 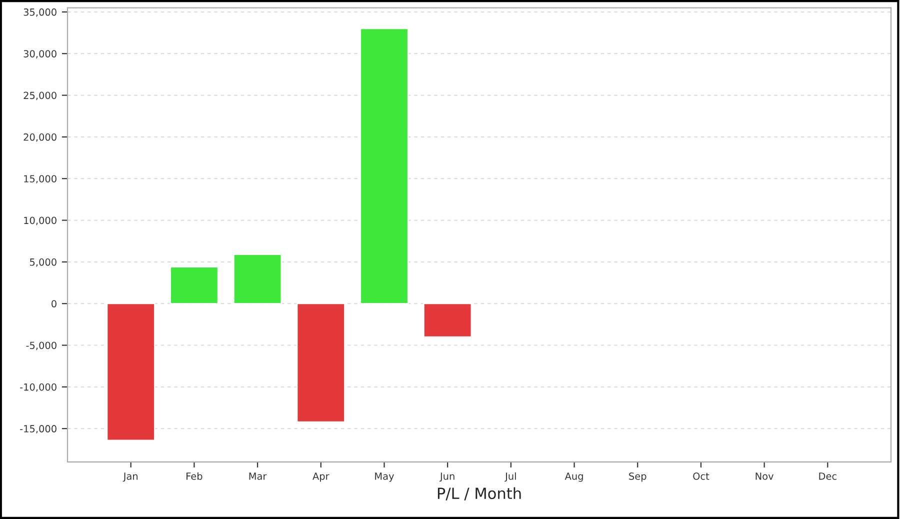 I want to click on y-tick-label: 30,000, so click(x=40, y=54).